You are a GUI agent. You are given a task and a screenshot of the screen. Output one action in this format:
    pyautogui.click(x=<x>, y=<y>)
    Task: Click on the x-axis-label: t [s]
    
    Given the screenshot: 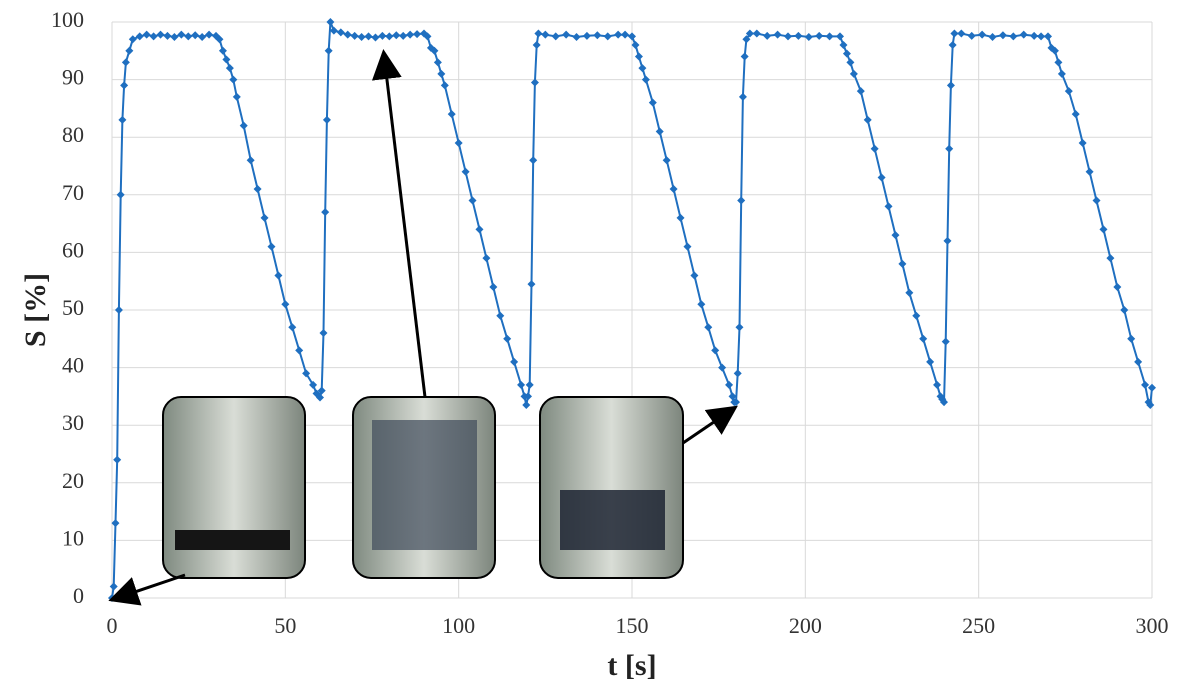 What is the action you would take?
    pyautogui.click(x=631, y=665)
    